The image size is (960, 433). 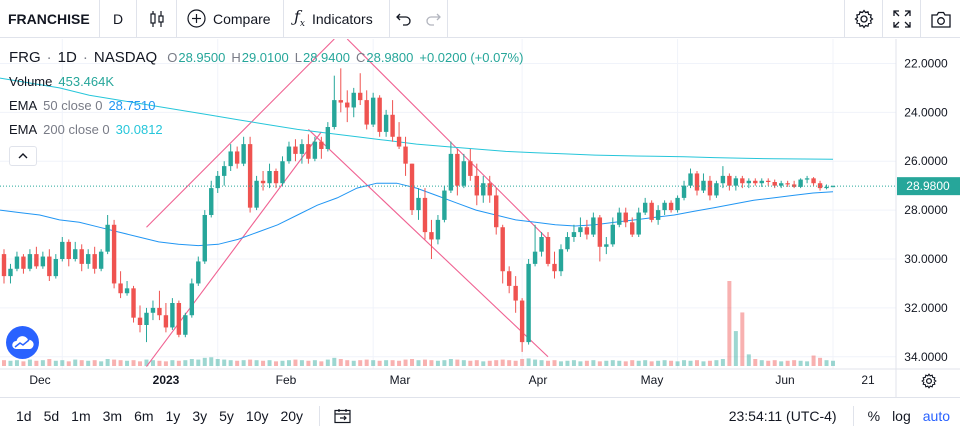 What do you see at coordinates (22, 342) in the screenshot?
I see `tradingview-logo` at bounding box center [22, 342].